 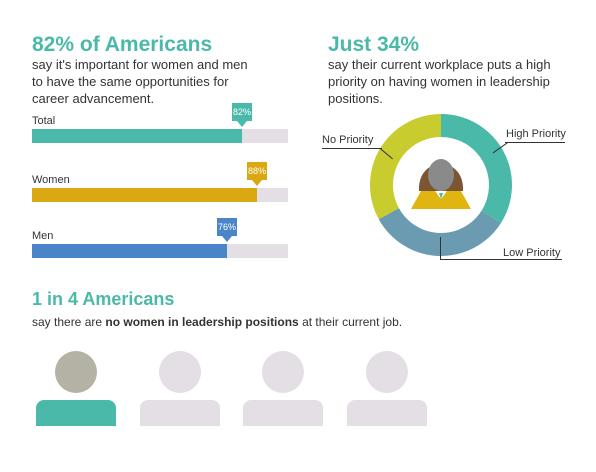 I want to click on donut-center, so click(x=441, y=185).